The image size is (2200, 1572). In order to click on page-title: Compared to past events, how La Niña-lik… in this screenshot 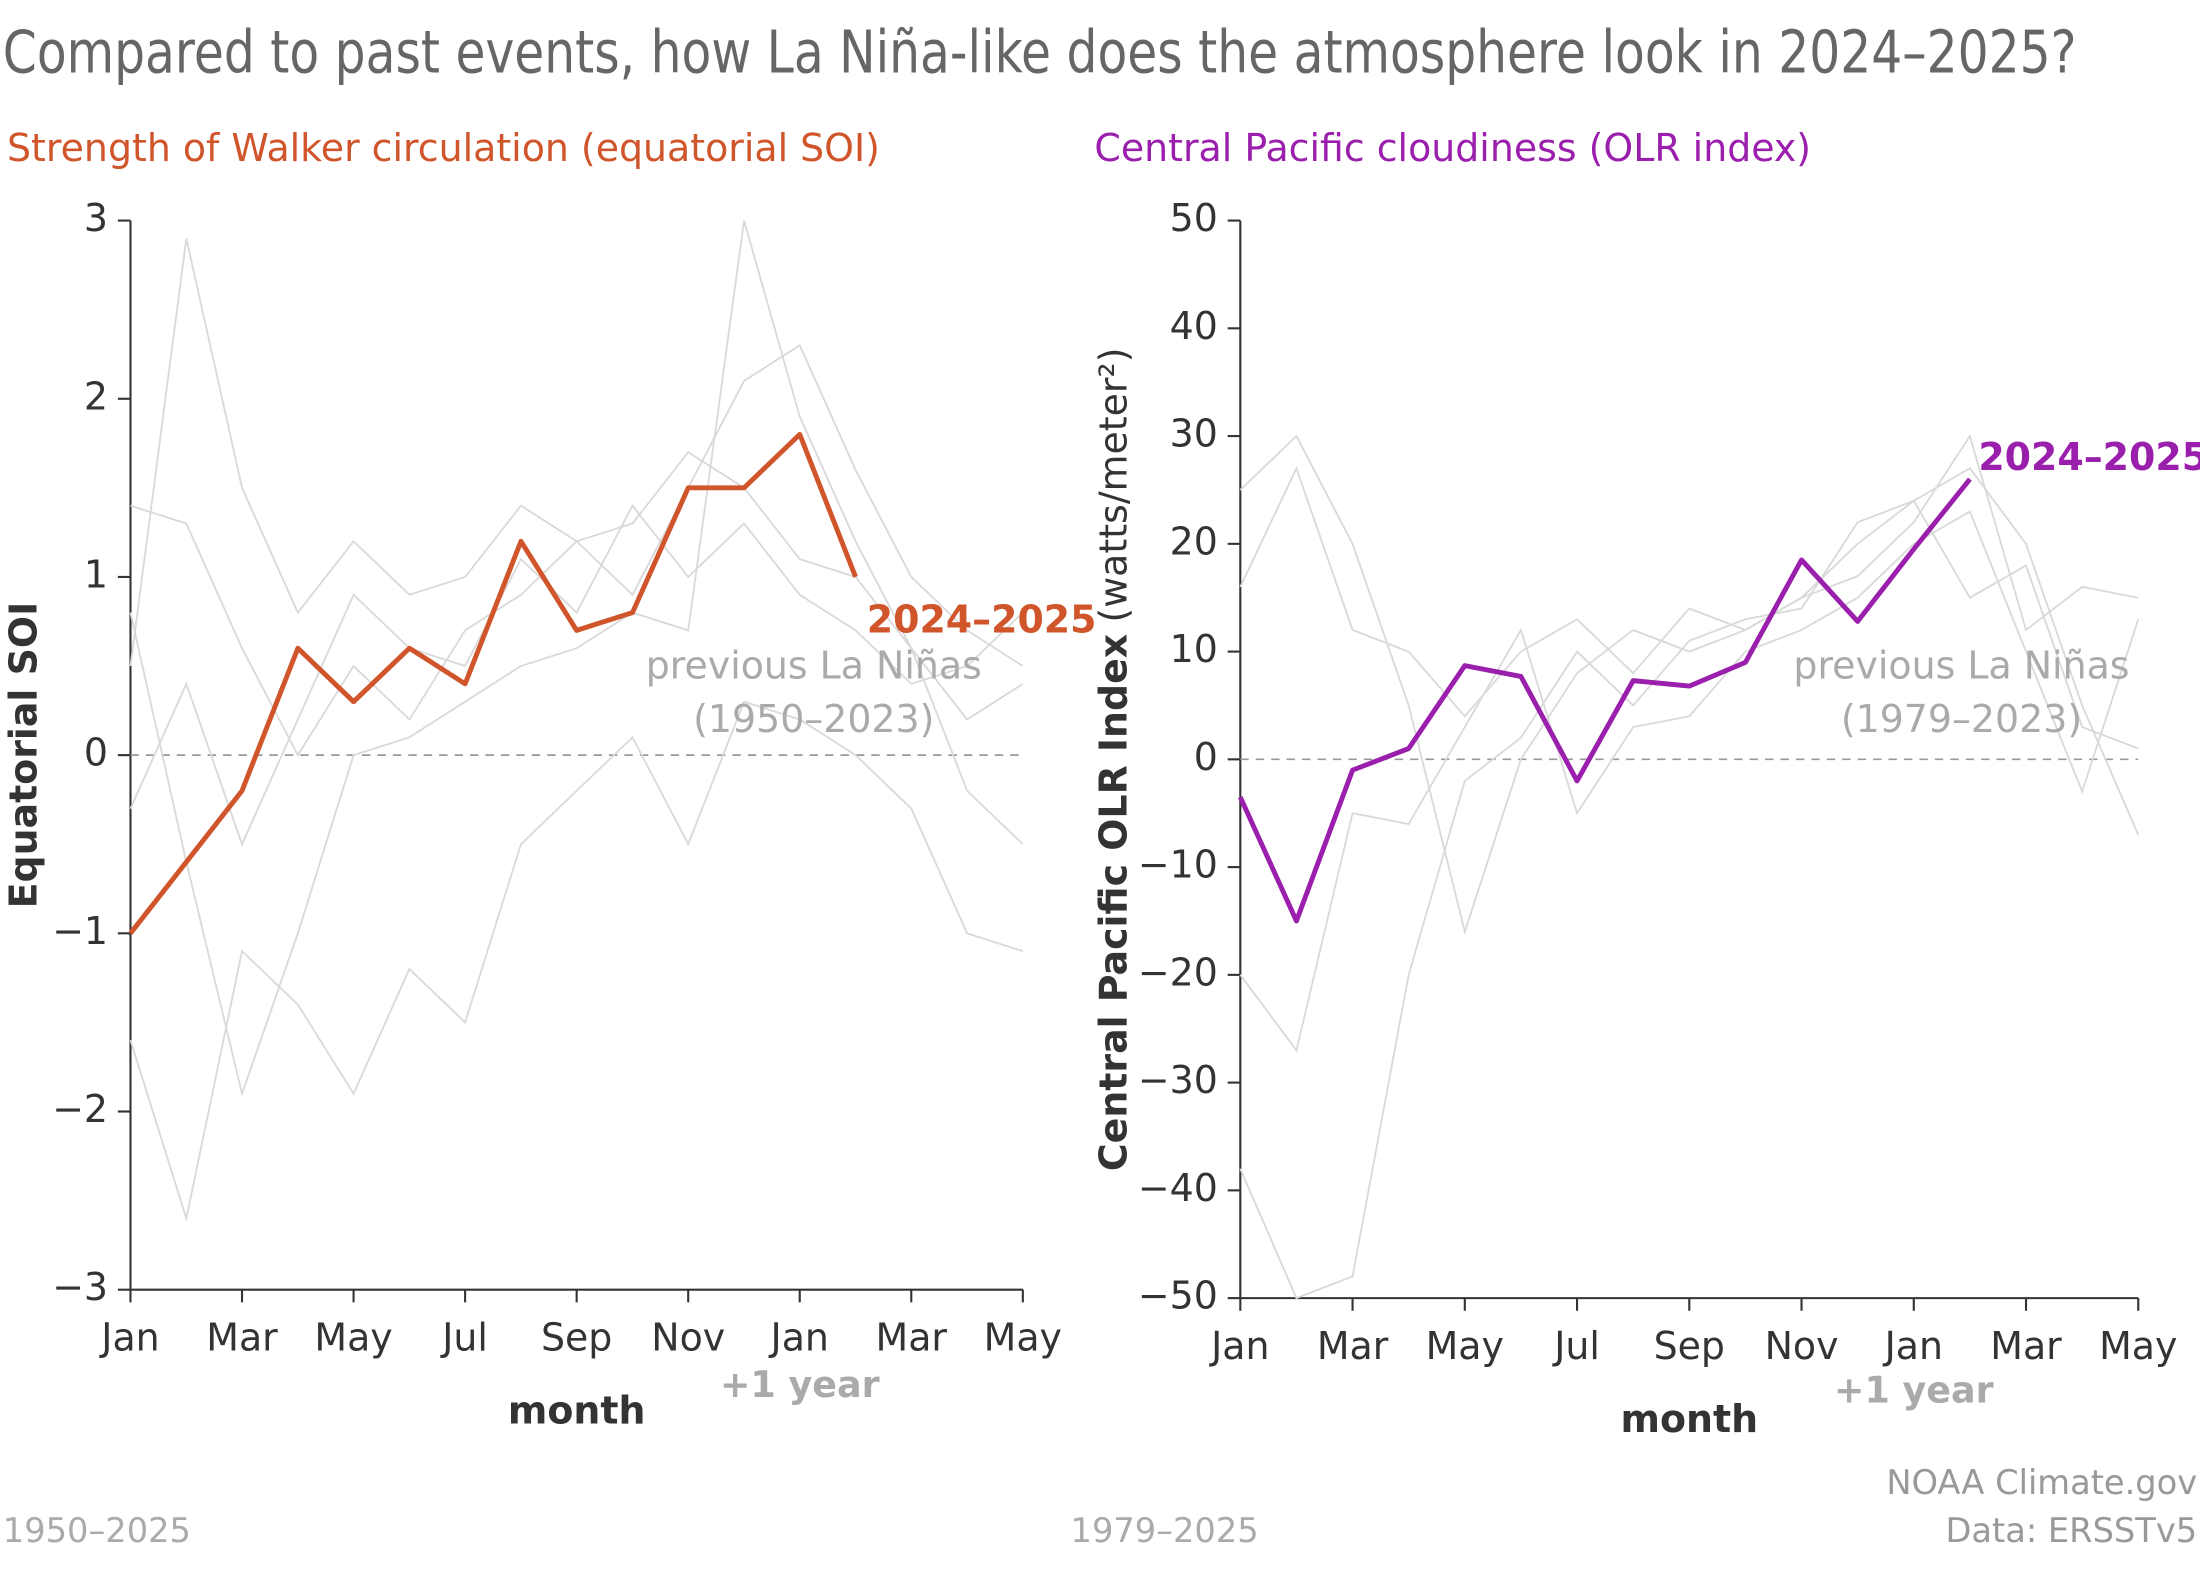, I will do `click(1040, 52)`.